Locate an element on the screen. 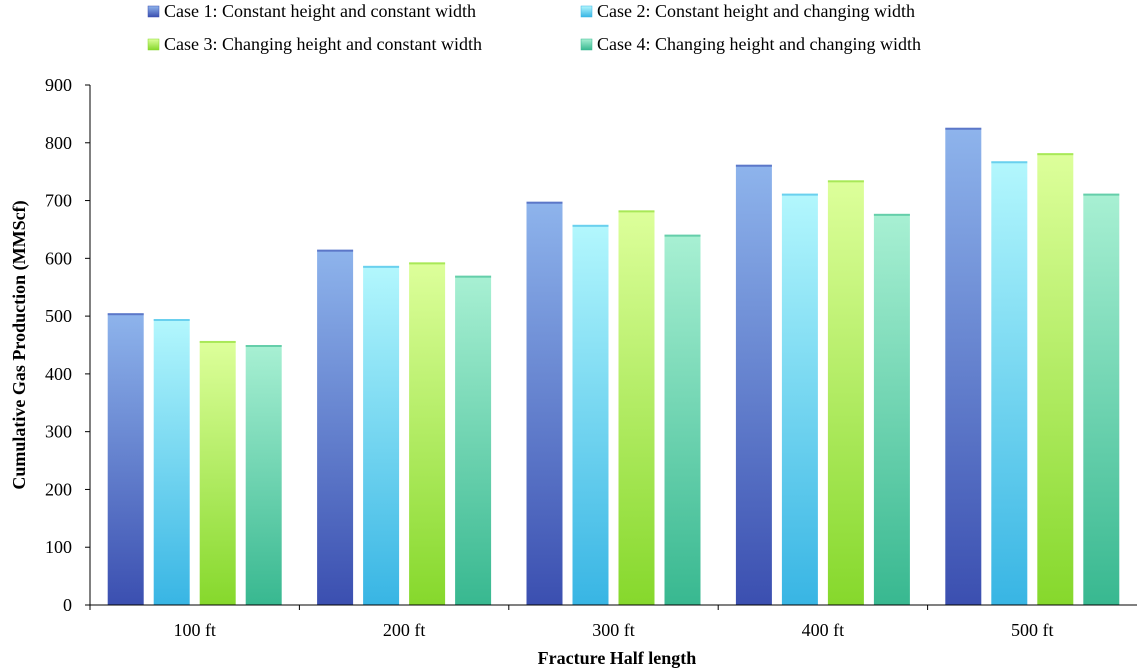  bar-case2-100ft is located at coordinates (171, 462).